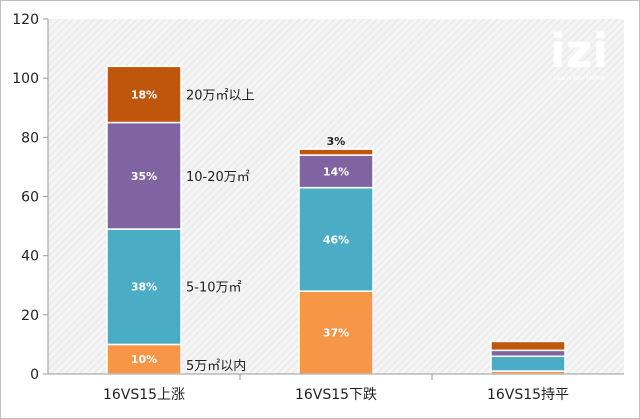 The image size is (640, 419). Describe the element at coordinates (336, 333) in the screenshot. I see `data-label: 37%` at that location.